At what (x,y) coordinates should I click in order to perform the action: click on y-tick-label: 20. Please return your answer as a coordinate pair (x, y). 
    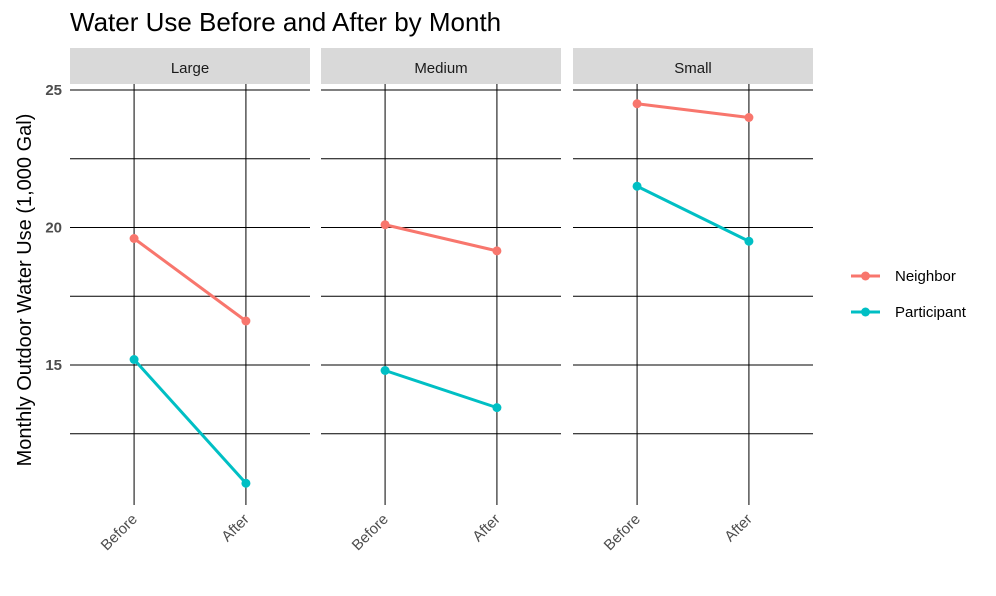
    Looking at the image, I should click on (53, 228).